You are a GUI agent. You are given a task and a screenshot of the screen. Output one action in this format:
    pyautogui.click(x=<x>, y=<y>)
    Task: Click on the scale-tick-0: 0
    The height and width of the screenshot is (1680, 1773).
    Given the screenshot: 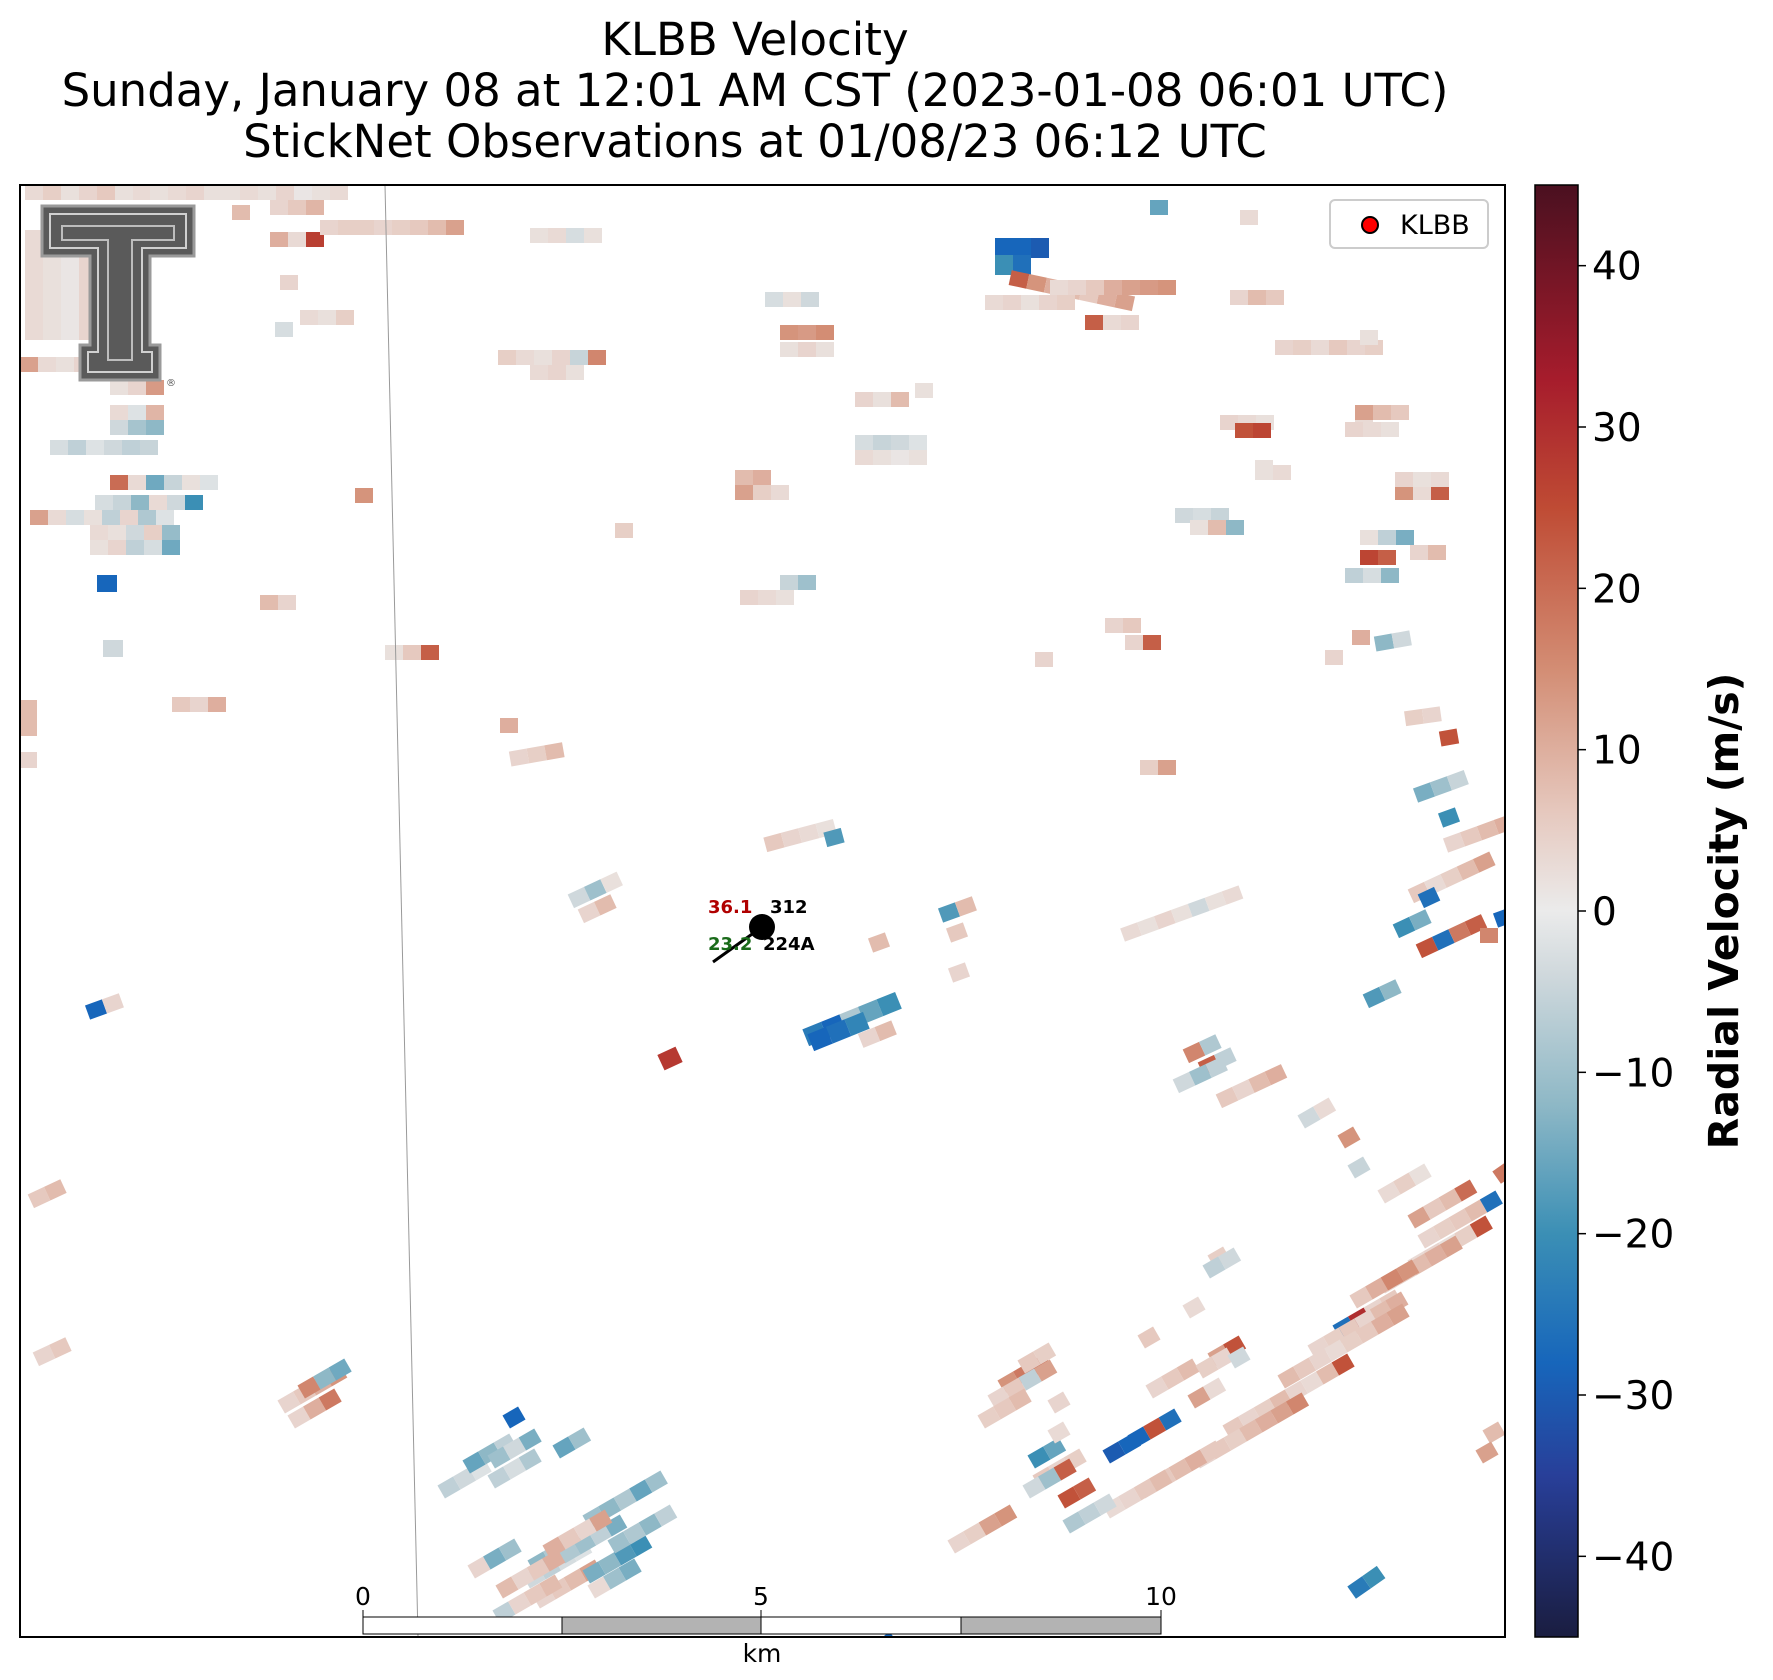 What is the action you would take?
    pyautogui.click(x=363, y=1596)
    